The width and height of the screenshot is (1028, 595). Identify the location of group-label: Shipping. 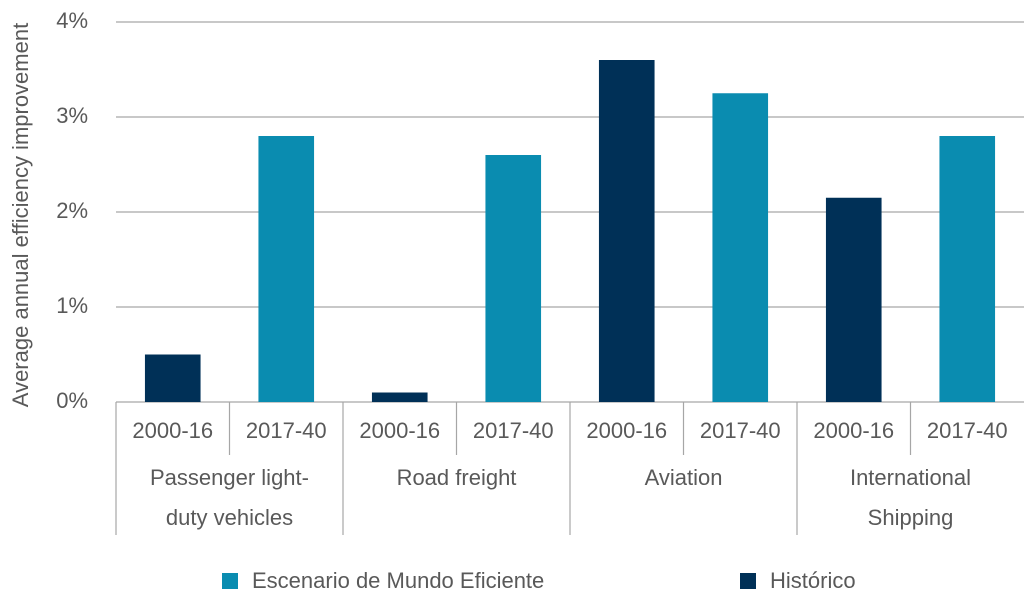
(911, 517).